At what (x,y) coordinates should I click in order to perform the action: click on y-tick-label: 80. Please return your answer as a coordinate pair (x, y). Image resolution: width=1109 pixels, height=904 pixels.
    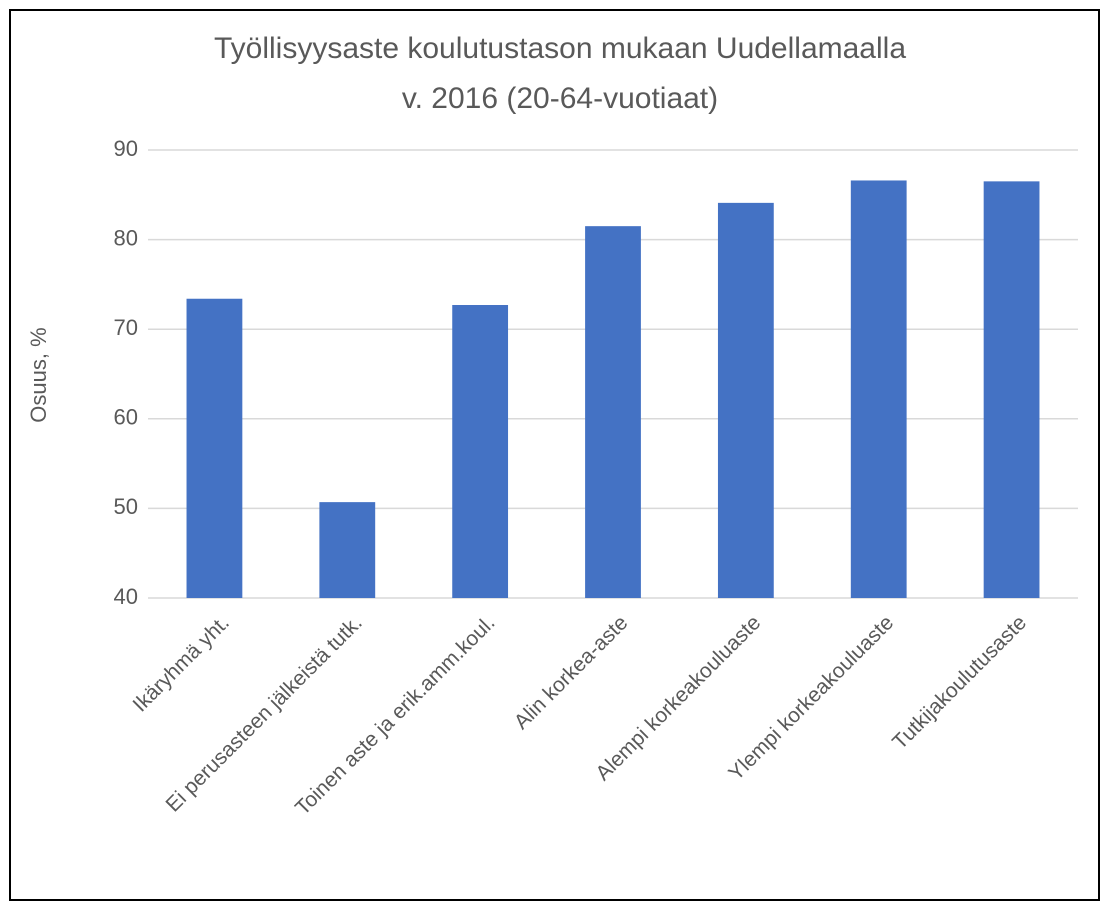
    Looking at the image, I should click on (126, 237).